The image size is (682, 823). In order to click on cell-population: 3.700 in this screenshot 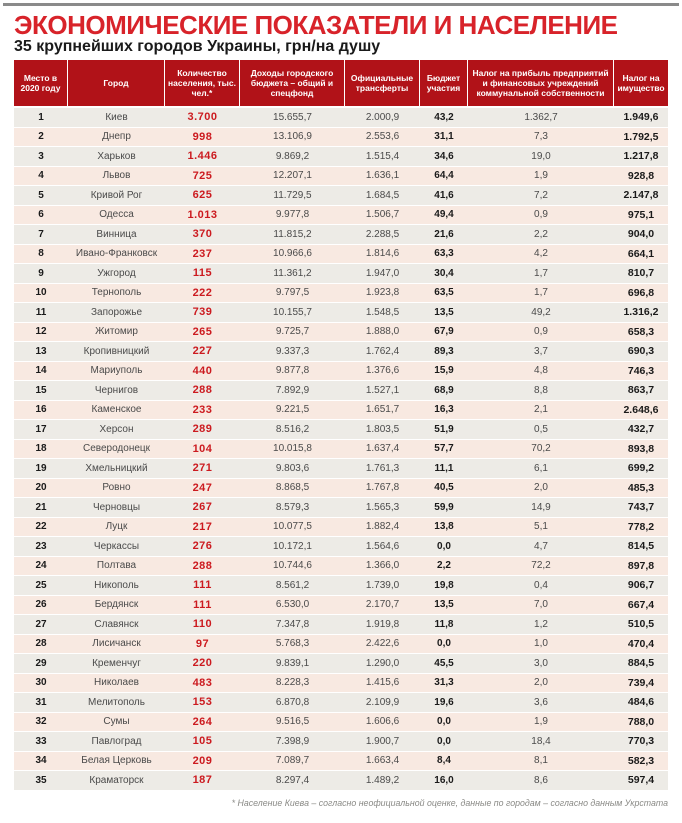, I will do `click(202, 117)`.